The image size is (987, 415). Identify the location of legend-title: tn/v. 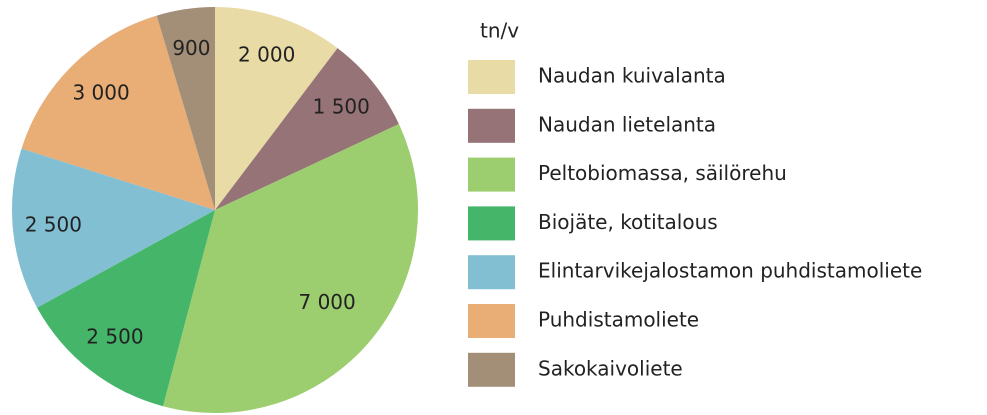
(499, 31).